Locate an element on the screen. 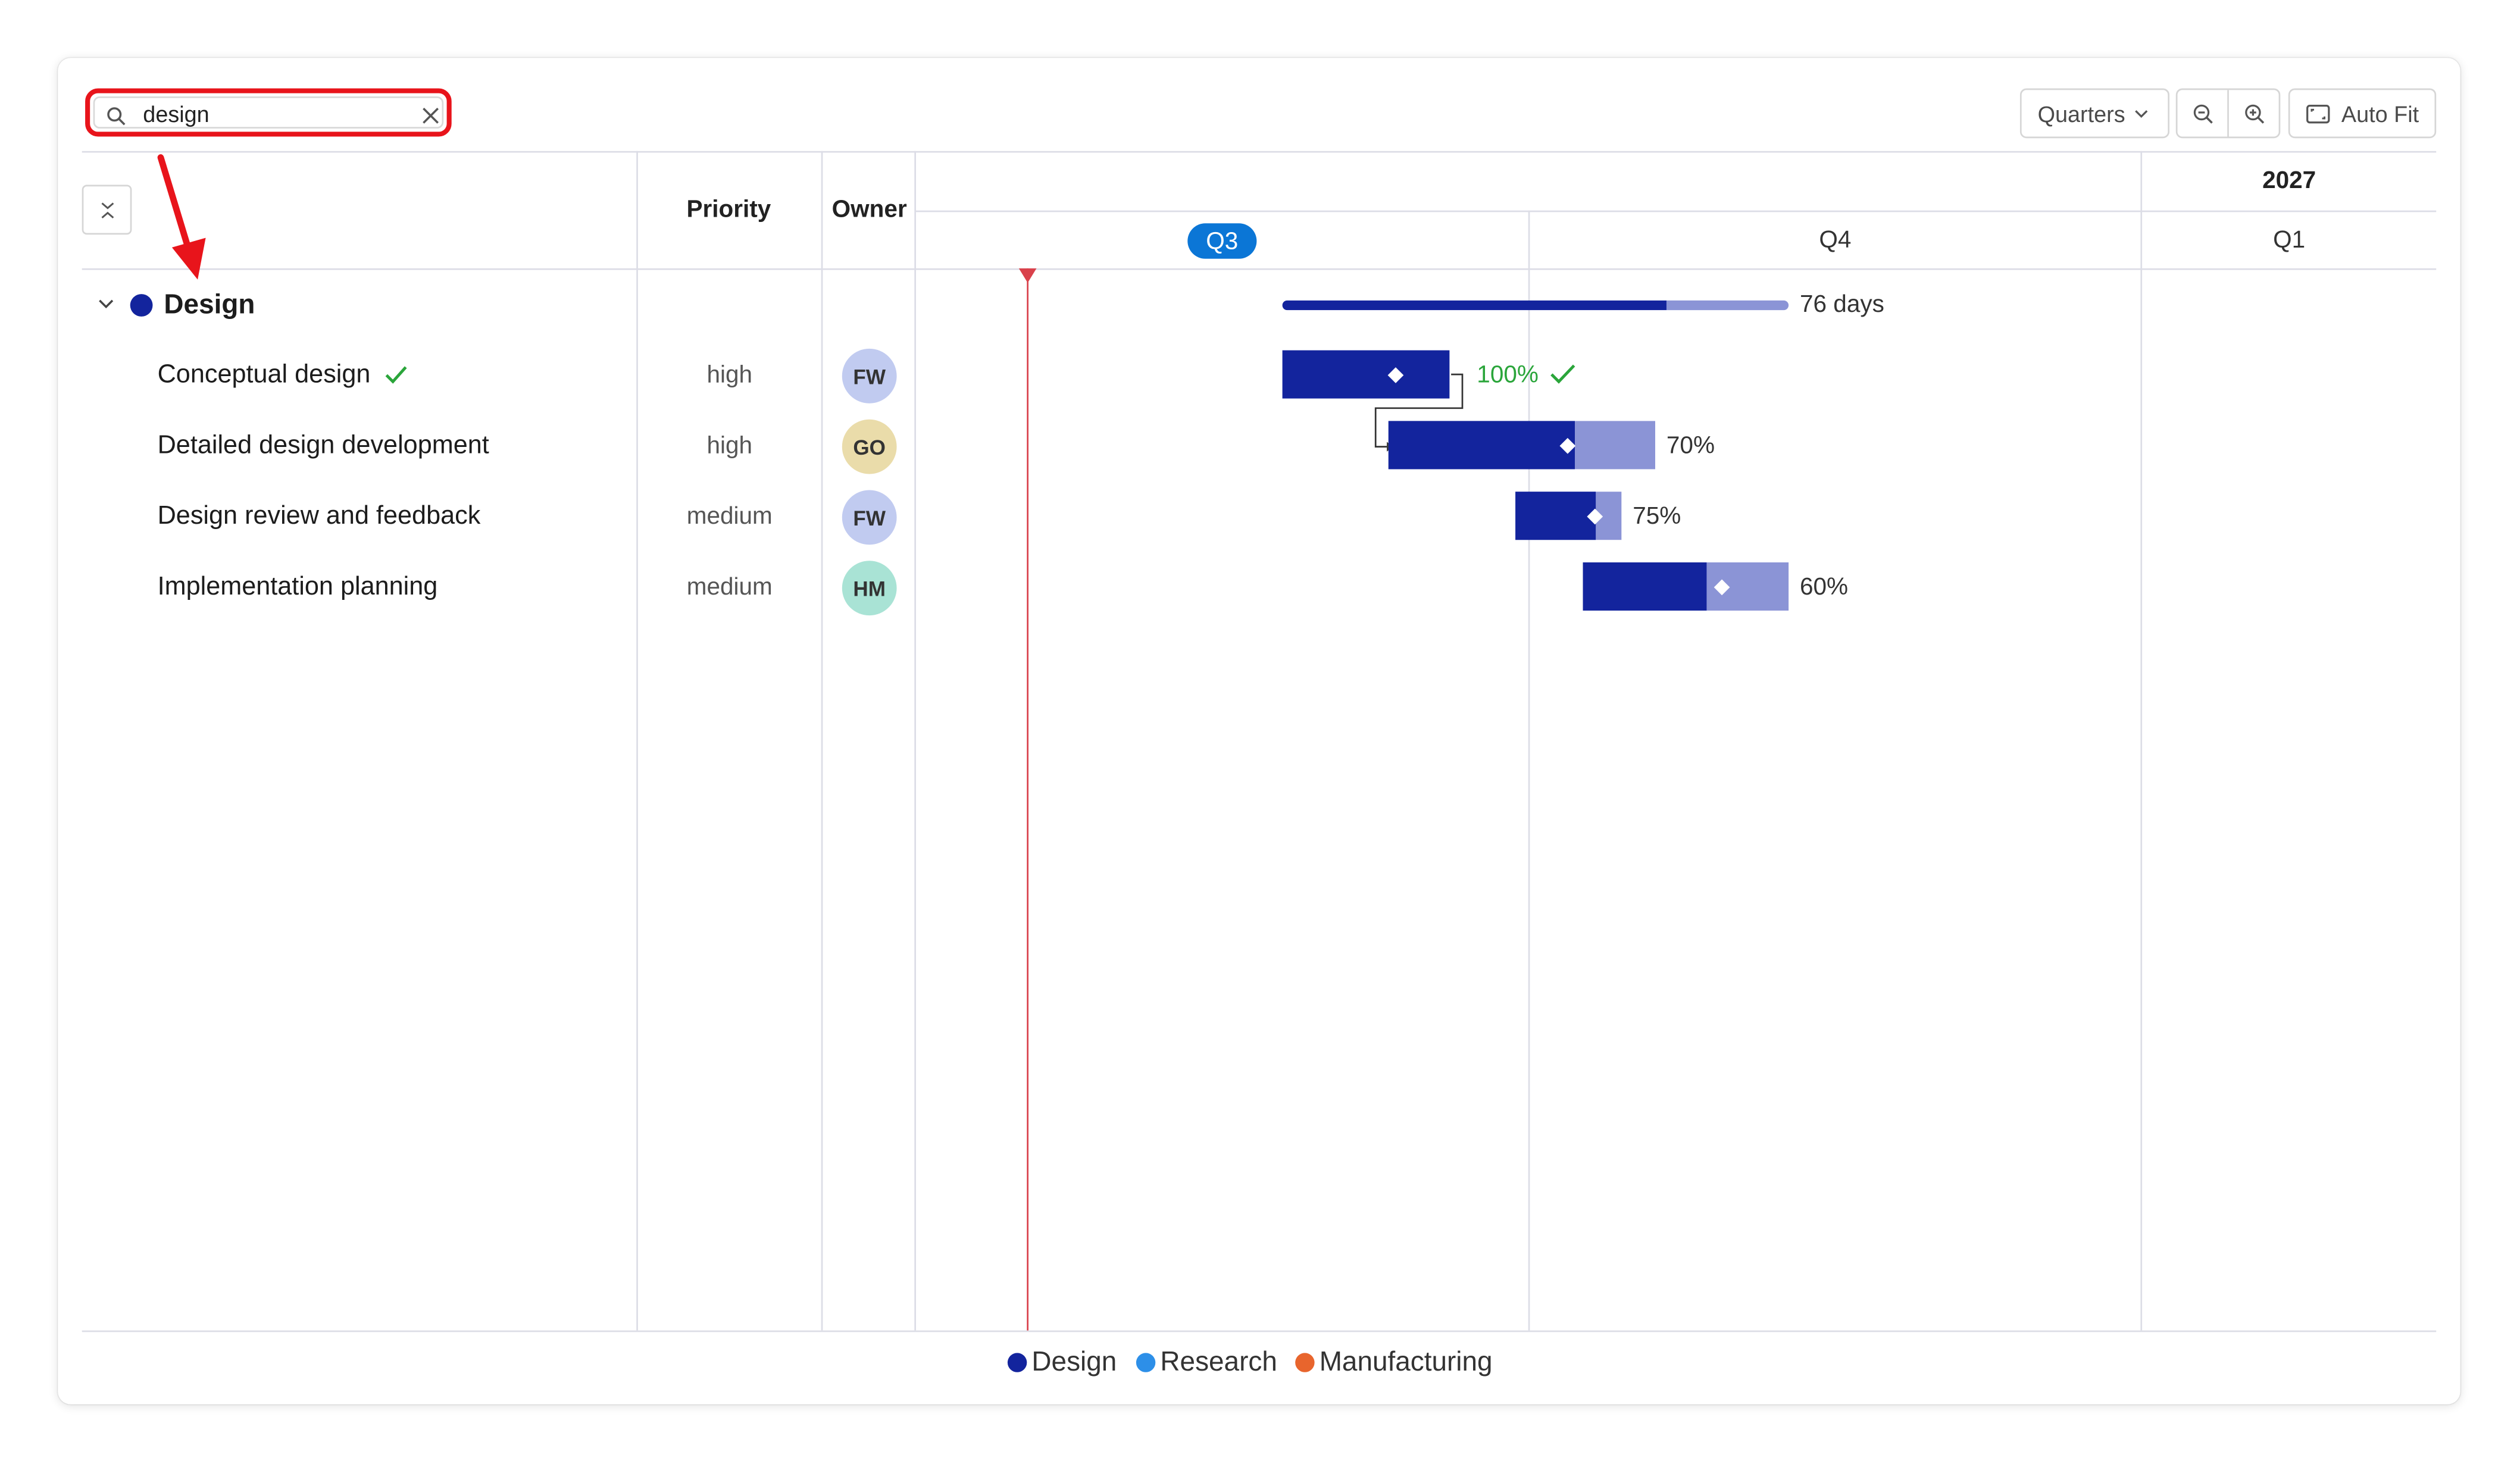  year-label: 2027 is located at coordinates (2289, 181).